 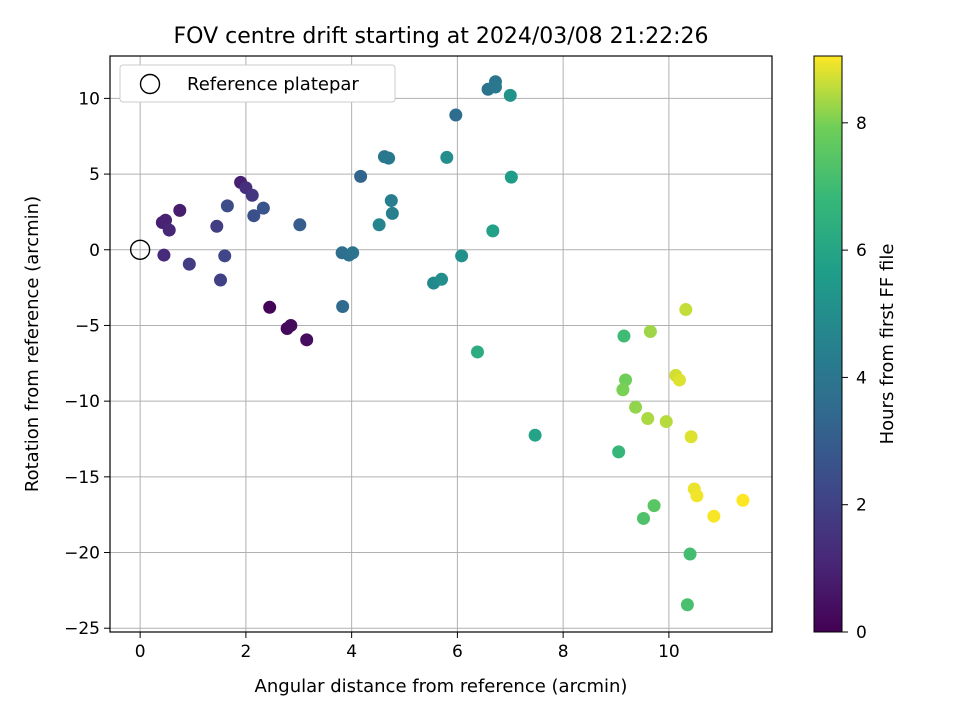 What do you see at coordinates (861, 633) in the screenshot?
I see `colorbar-tick-label: 0` at bounding box center [861, 633].